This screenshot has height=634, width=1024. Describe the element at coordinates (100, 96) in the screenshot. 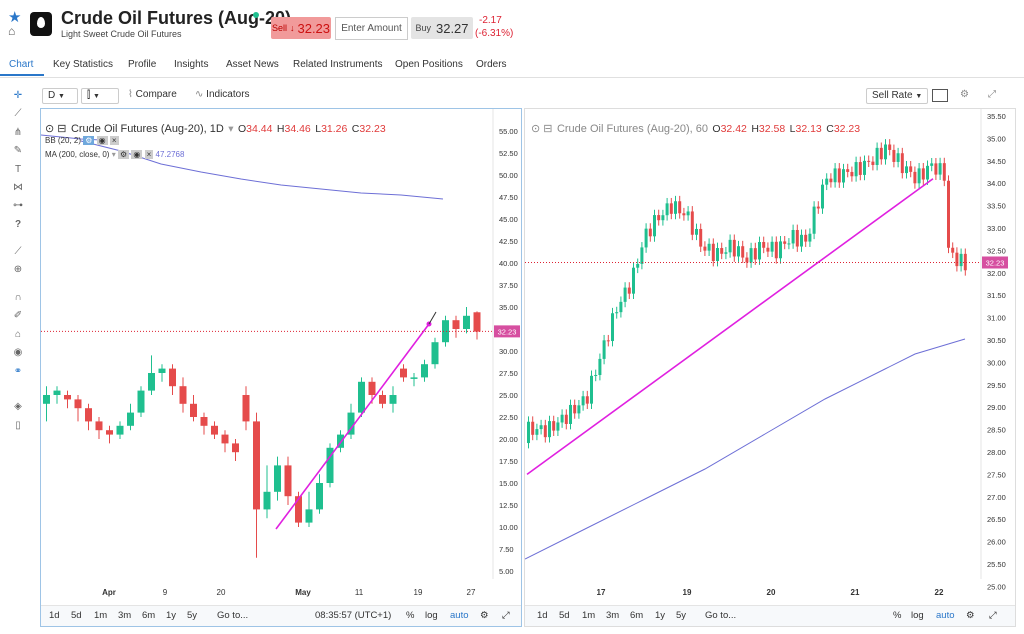

I see `chart-type-select: ⫿ ▼` at that location.